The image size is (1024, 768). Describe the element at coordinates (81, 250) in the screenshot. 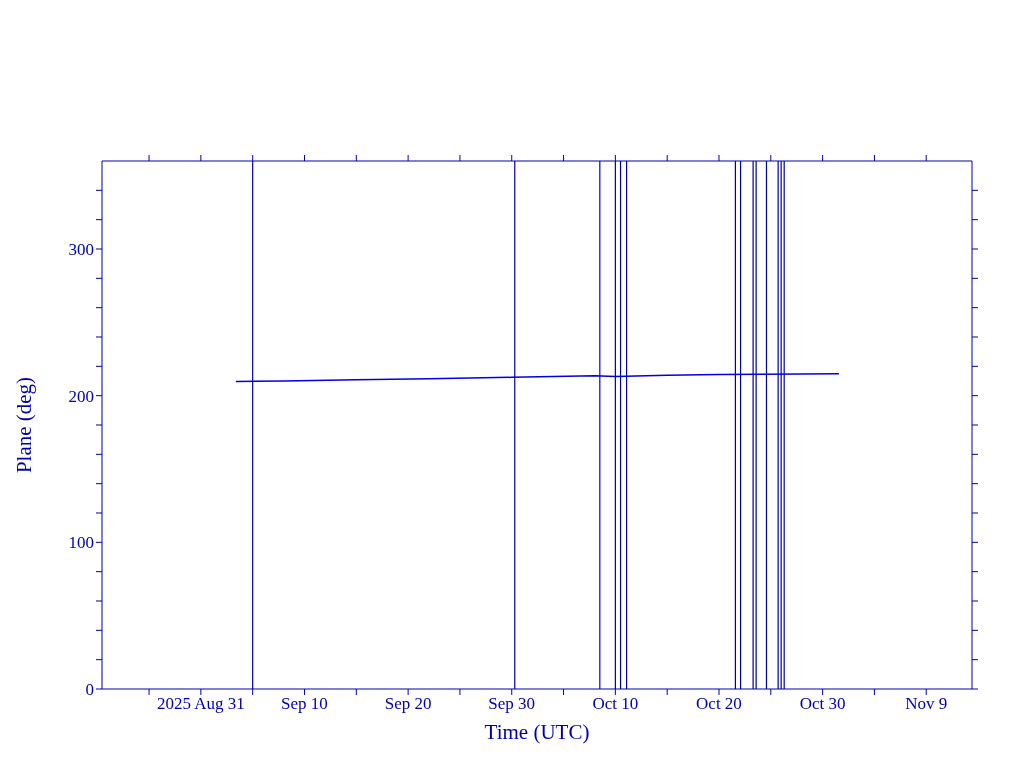

I see `y-tick-label: 300` at that location.